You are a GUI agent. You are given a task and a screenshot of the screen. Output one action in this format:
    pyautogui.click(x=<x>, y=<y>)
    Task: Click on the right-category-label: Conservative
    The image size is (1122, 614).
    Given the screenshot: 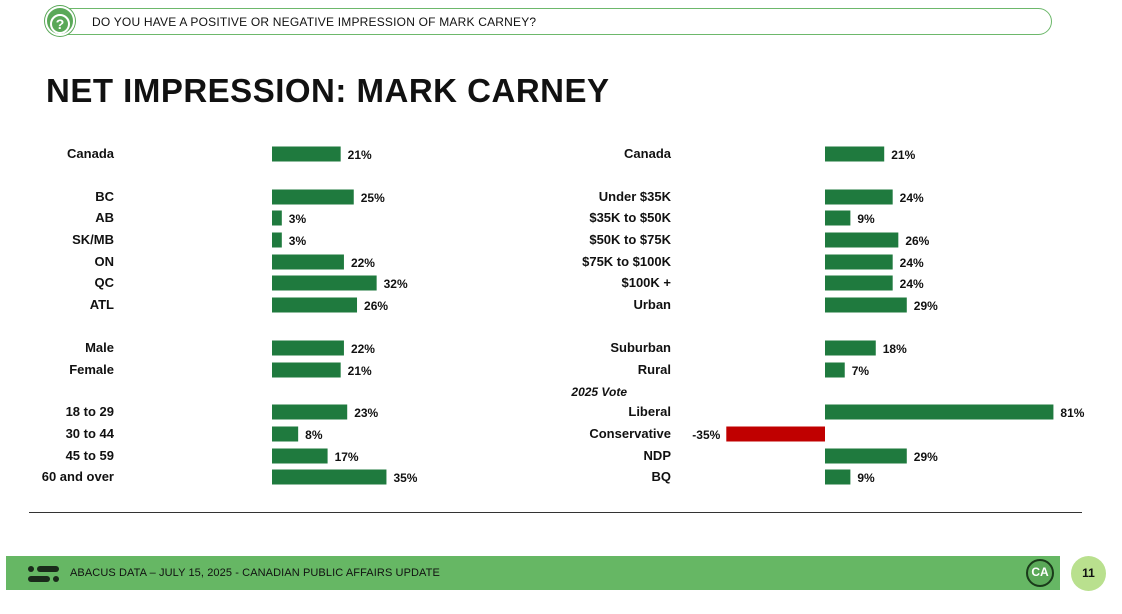 What is the action you would take?
    pyautogui.click(x=630, y=433)
    